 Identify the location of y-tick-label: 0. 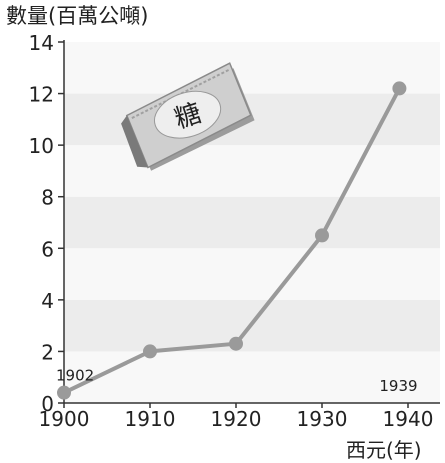
(47, 404).